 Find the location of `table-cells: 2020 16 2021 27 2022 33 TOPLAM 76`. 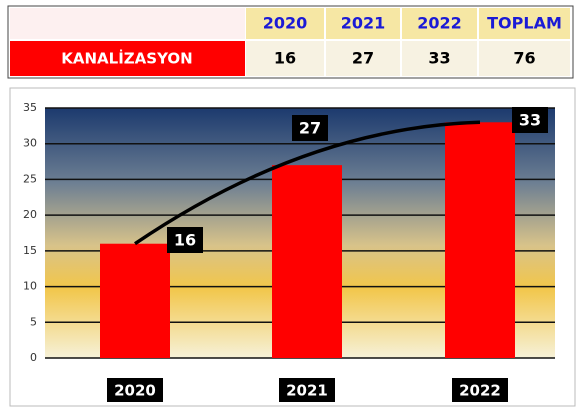

table-cells: 2020 16 2021 27 2022 33 TOPLAM 76 is located at coordinates (408, 42).